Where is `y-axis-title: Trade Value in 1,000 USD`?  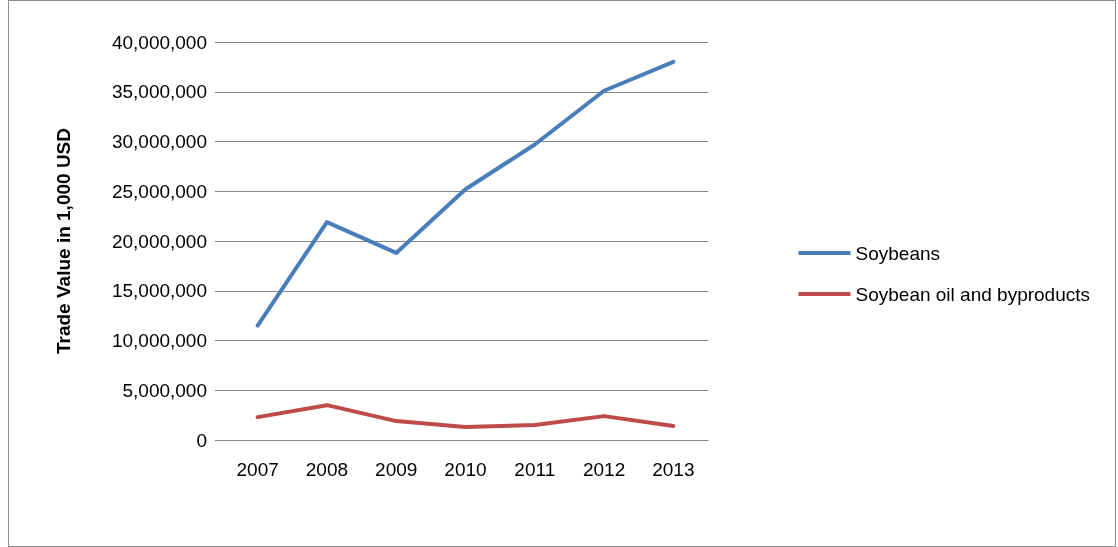 y-axis-title: Trade Value in 1,000 USD is located at coordinates (63, 241).